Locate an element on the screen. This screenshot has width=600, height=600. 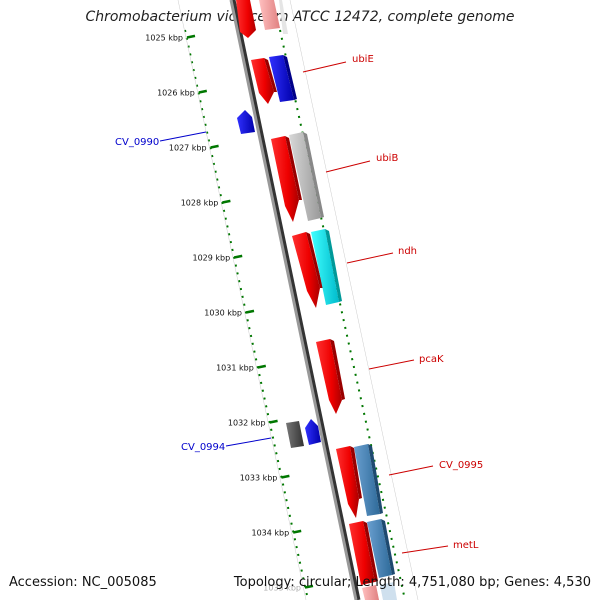
feature-cv0994-blue is located at coordinates (313, 432).